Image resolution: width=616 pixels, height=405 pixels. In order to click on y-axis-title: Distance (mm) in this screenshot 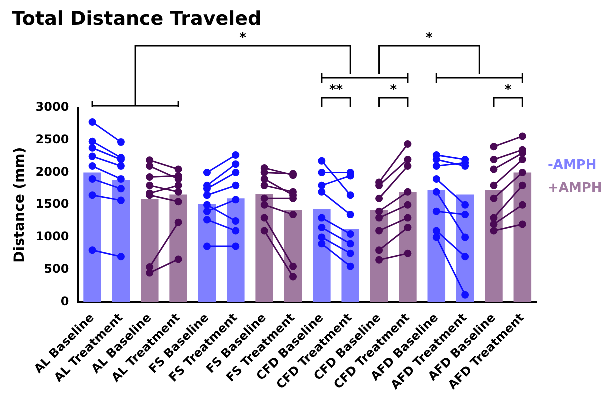, I will do `click(20, 205)`.